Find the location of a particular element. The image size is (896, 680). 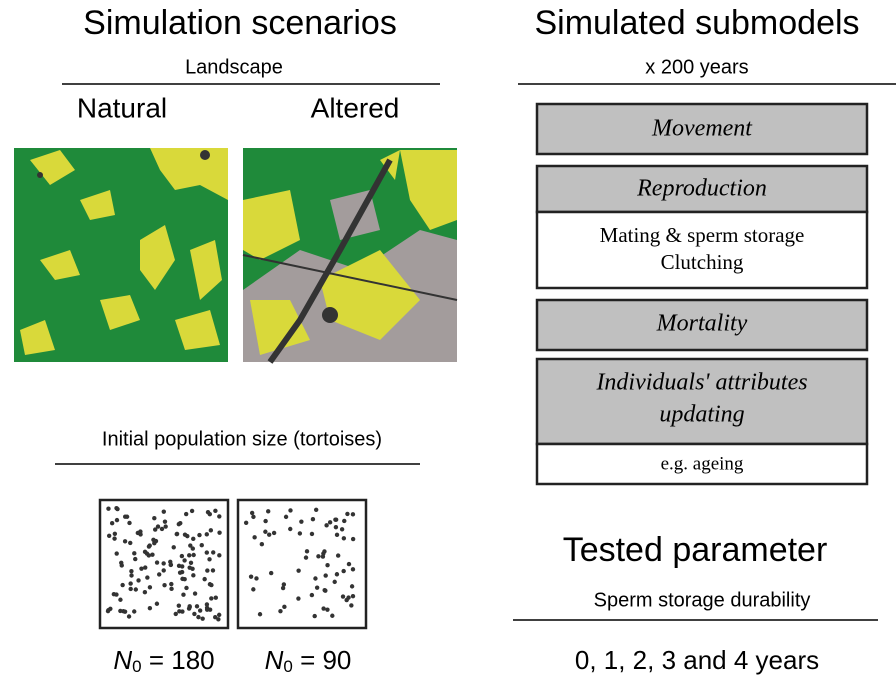

submodel-box is located at coordinates (702, 325).